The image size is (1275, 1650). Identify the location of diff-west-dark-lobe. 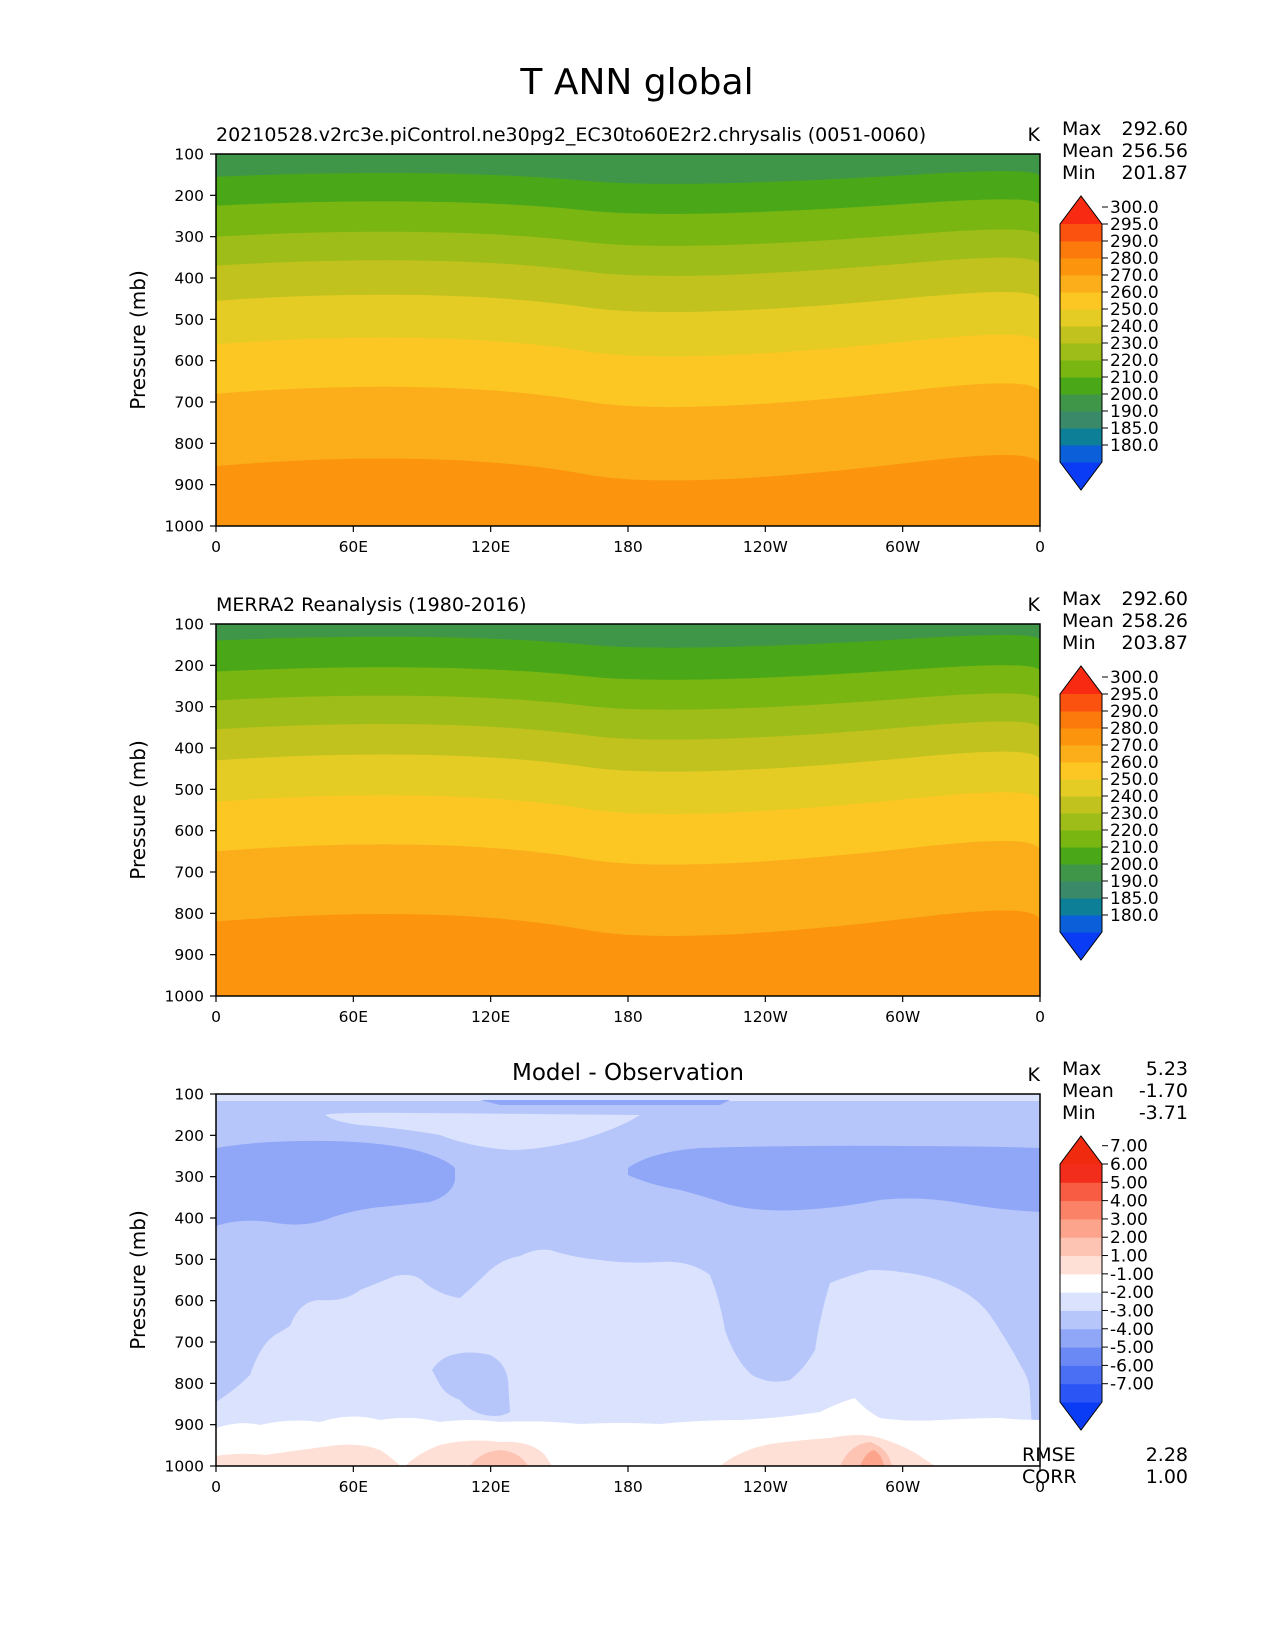
(335, 1183).